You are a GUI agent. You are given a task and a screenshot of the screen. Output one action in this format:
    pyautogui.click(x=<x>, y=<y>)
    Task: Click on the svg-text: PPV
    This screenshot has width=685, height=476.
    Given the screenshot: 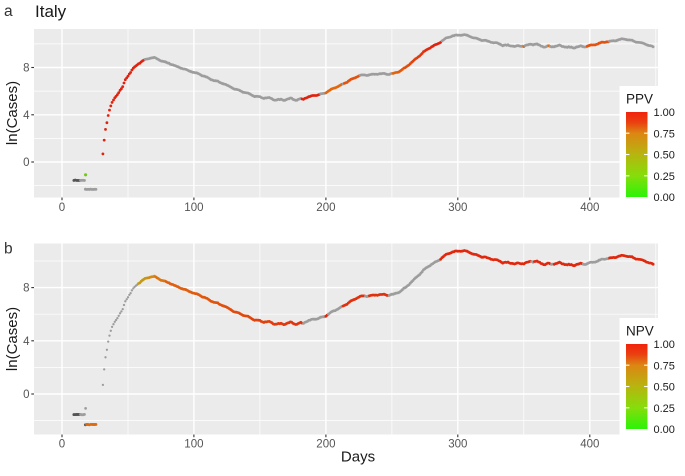 What is the action you would take?
    pyautogui.click(x=639, y=99)
    